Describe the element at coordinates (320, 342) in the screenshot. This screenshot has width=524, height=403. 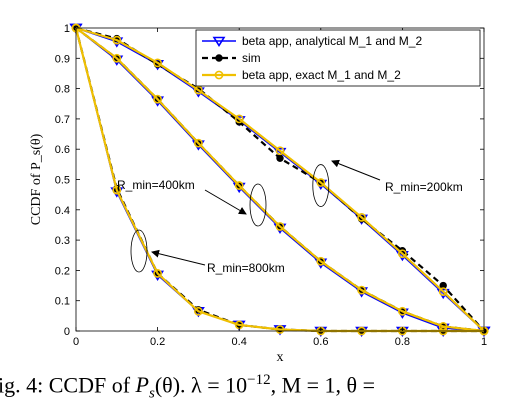
I see `x-tick-label: 0.6` at that location.